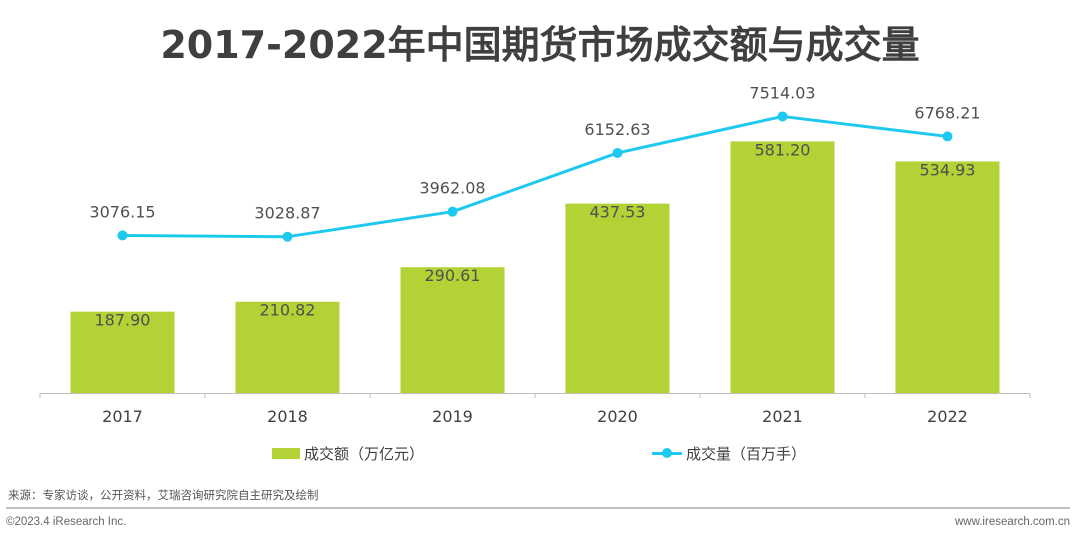 Image resolution: width=1080 pixels, height=543 pixels. Describe the element at coordinates (452, 188) in the screenshot. I see `line-data-label: 3962.08` at that location.